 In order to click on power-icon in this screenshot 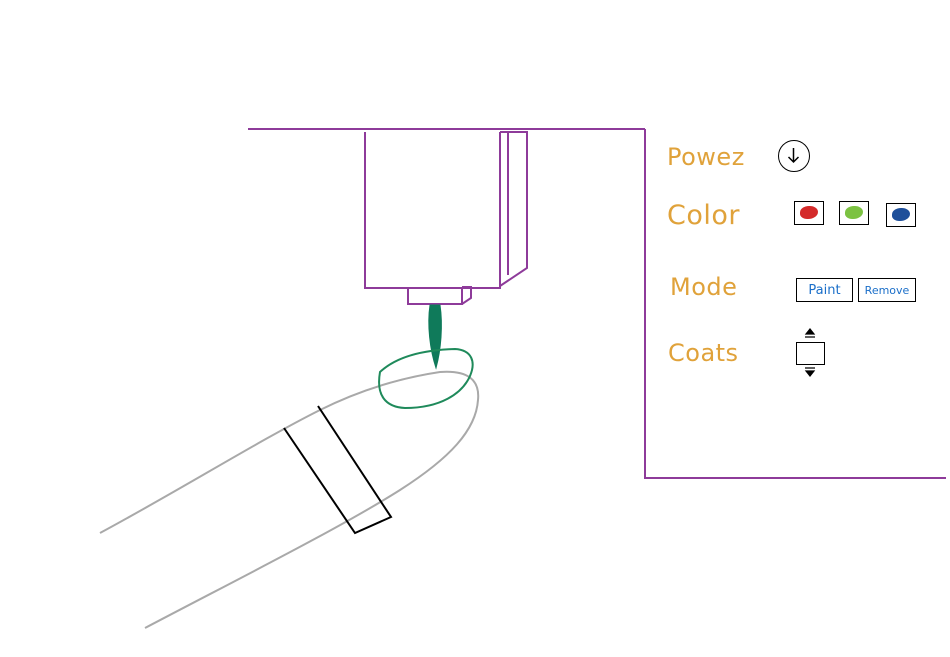, I will do `click(793, 156)`.